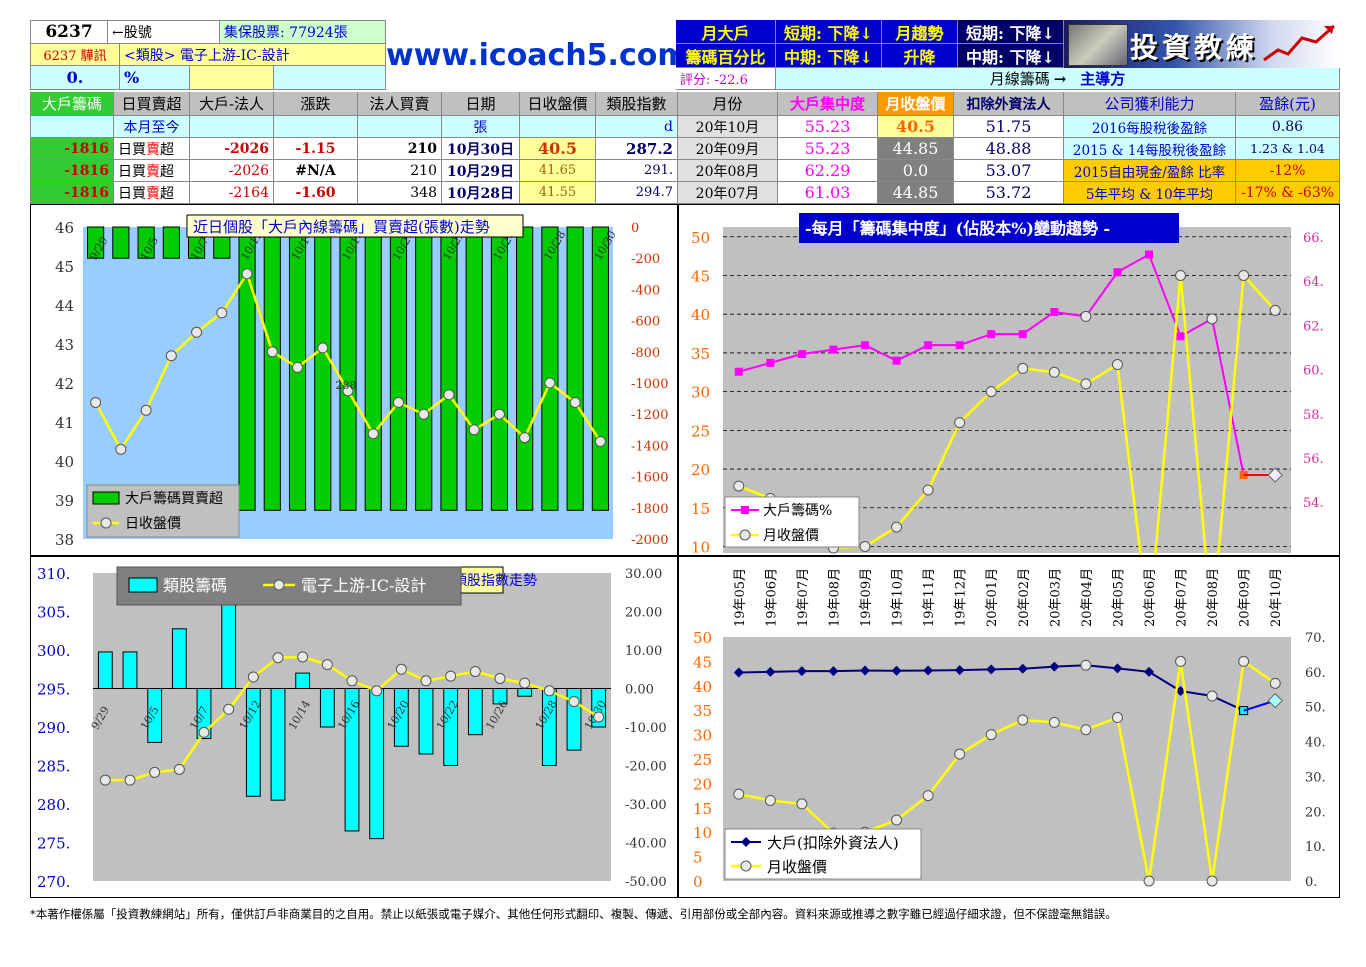 The width and height of the screenshot is (1366, 967). What do you see at coordinates (961, 597) in the screenshot?
I see `x-tick-label: 19年12月` at bounding box center [961, 597].